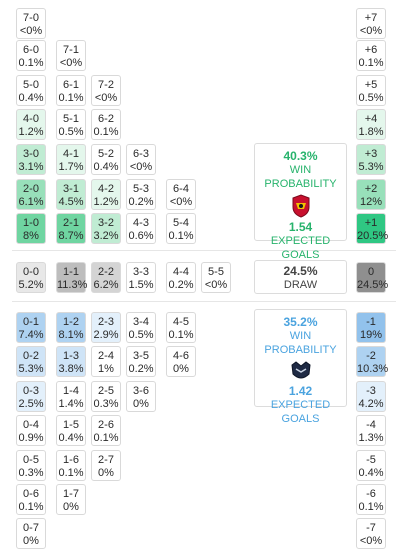 This screenshot has width=407, height=555. I want to click on draw-score-cell: 5-5 <0%, so click(216, 277).